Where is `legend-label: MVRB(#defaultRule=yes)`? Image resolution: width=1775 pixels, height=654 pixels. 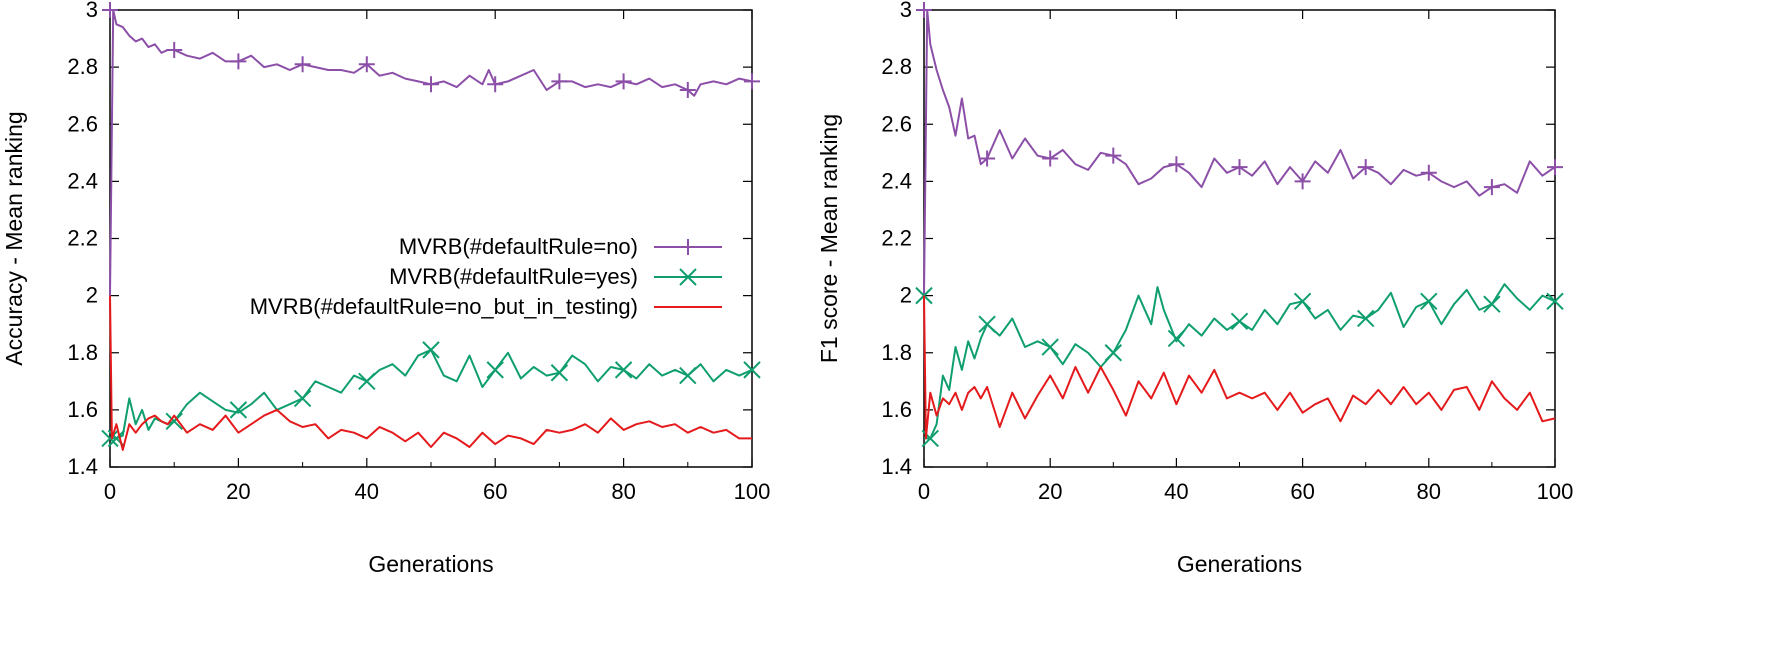 legend-label: MVRB(#defaultRule=yes) is located at coordinates (513, 276).